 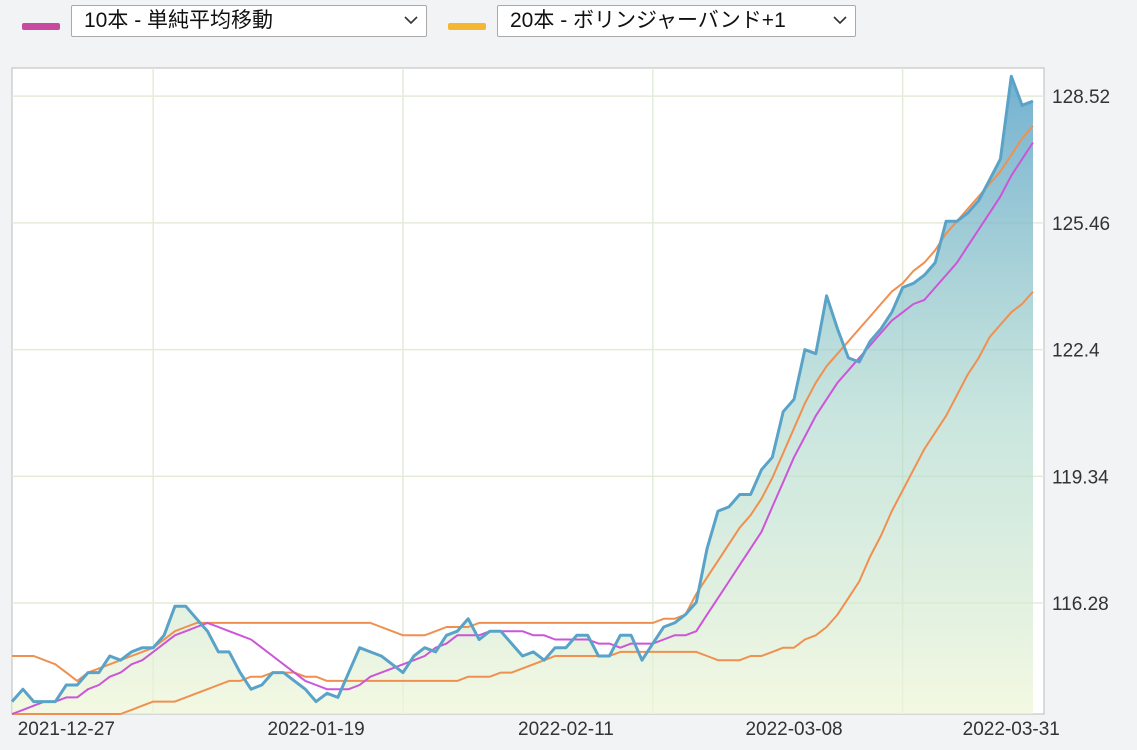 I want to click on ma-select-label: 10本 - 単純平均移動, so click(x=179, y=20).